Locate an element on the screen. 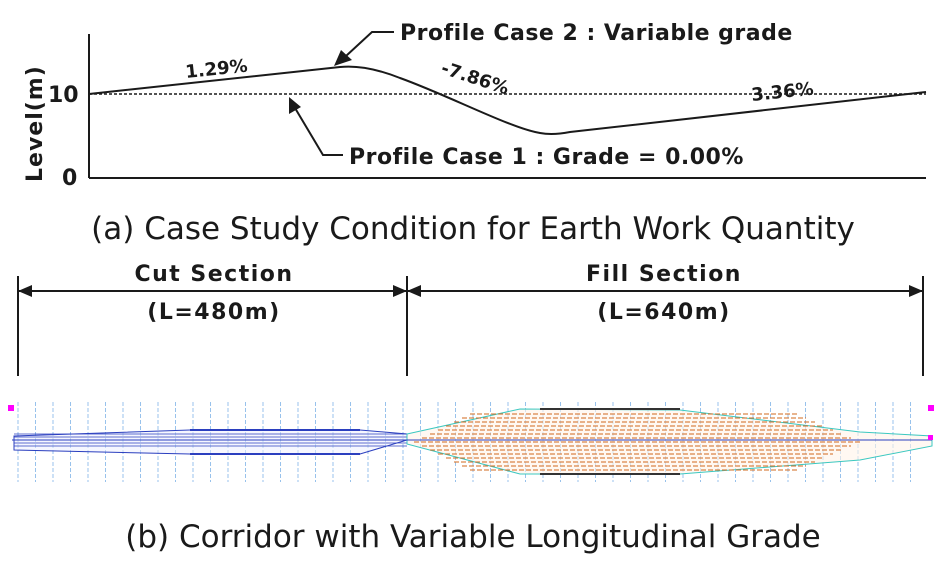 This screenshot has width=945, height=562. cut-section-title: Cut Section is located at coordinates (213, 274).